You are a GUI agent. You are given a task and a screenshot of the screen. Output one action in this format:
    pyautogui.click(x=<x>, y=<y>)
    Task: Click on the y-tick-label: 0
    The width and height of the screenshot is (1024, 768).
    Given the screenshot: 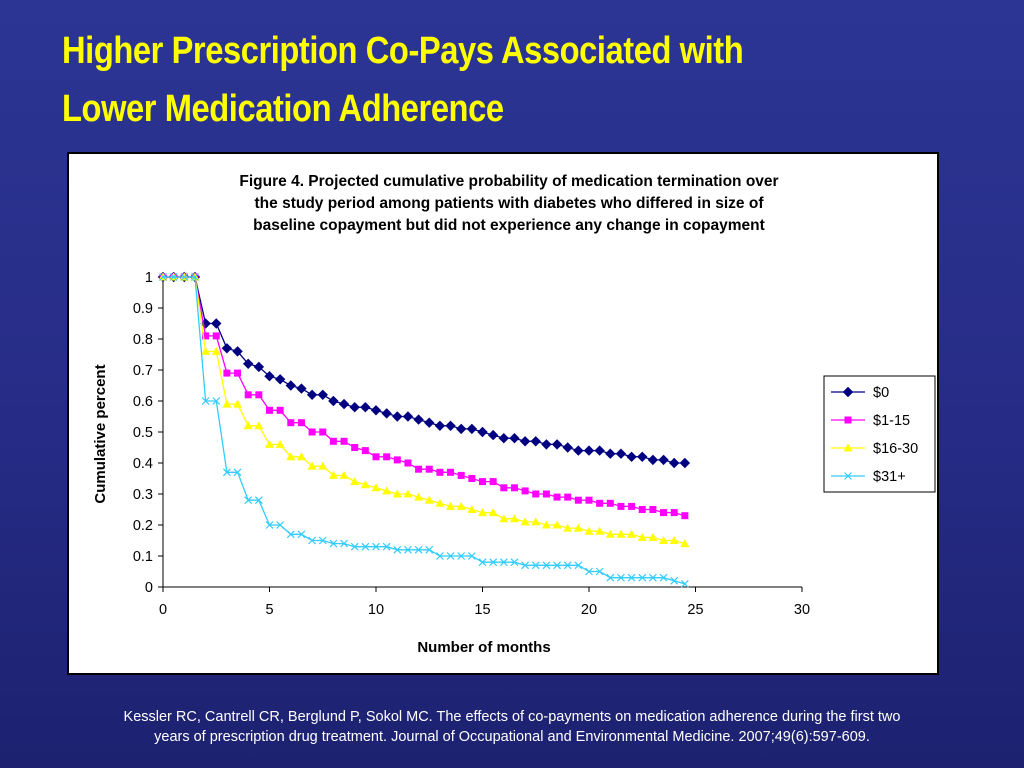 What is the action you would take?
    pyautogui.click(x=149, y=588)
    